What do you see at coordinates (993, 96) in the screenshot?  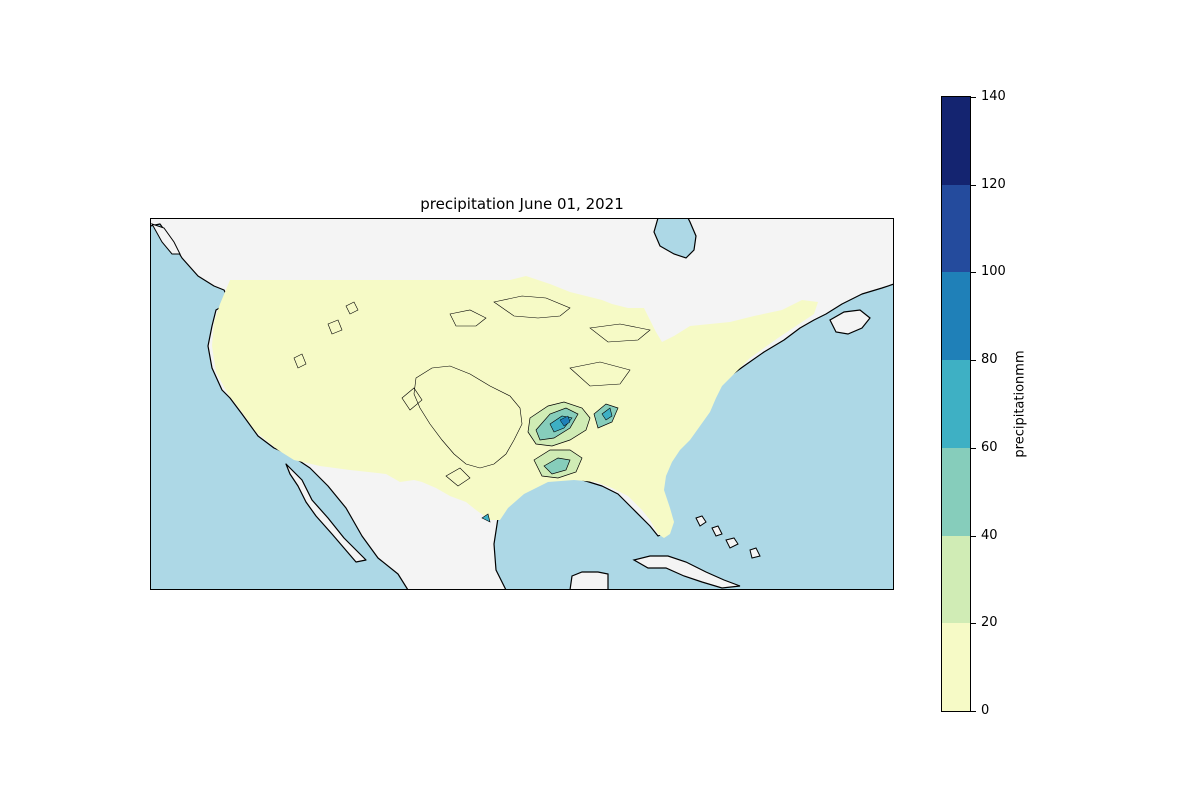 I see `colorbar-tick-label: 140` at bounding box center [993, 96].